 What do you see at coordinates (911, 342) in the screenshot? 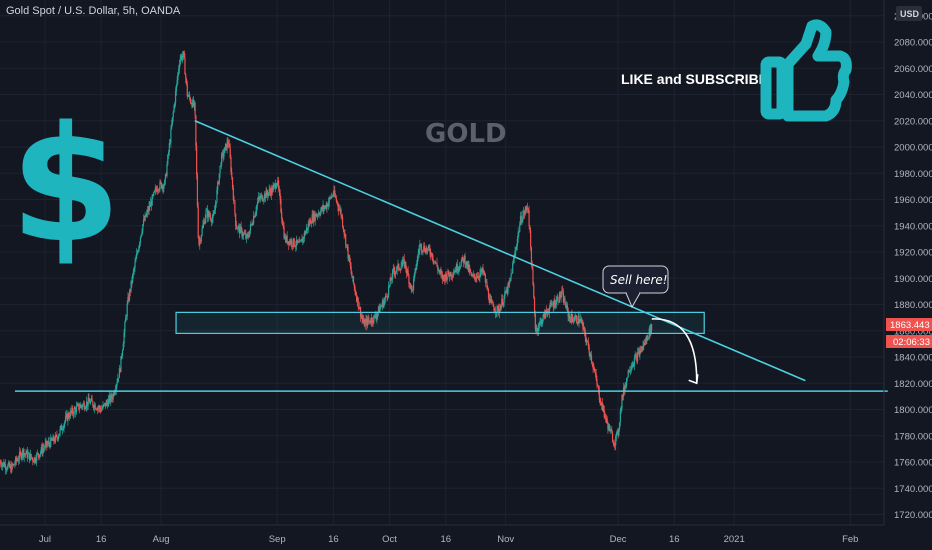
I see `svg-text: 02:06:33` at bounding box center [911, 342].